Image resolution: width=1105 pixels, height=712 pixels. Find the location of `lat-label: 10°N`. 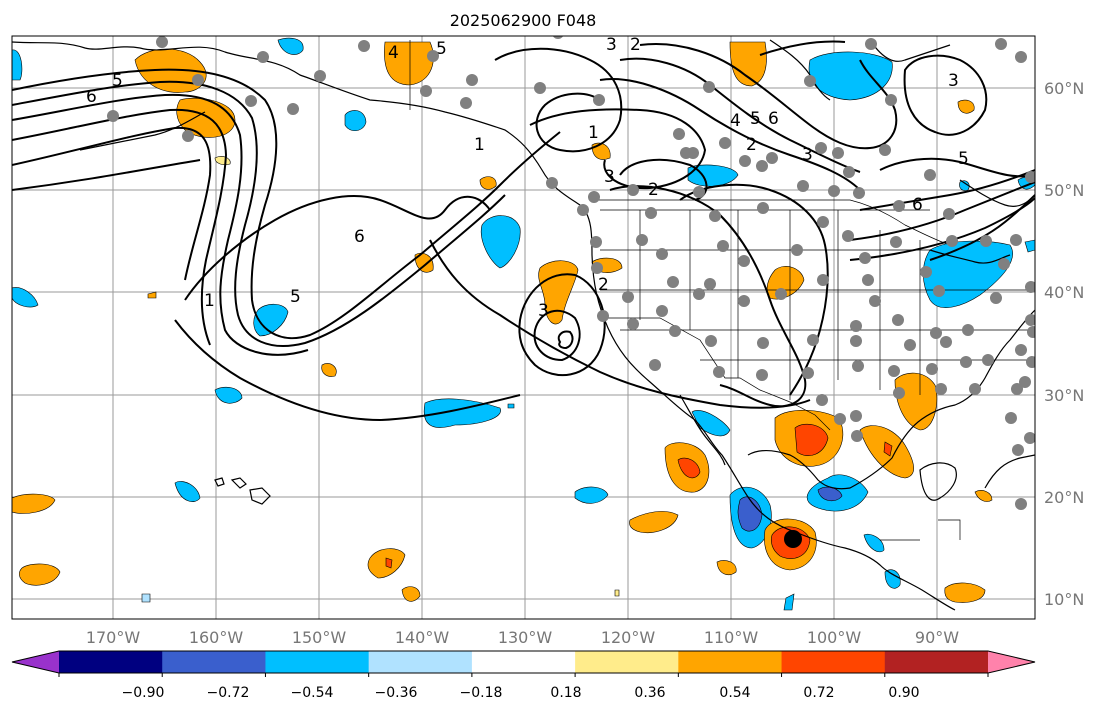

lat-label: 10°N is located at coordinates (1064, 599).